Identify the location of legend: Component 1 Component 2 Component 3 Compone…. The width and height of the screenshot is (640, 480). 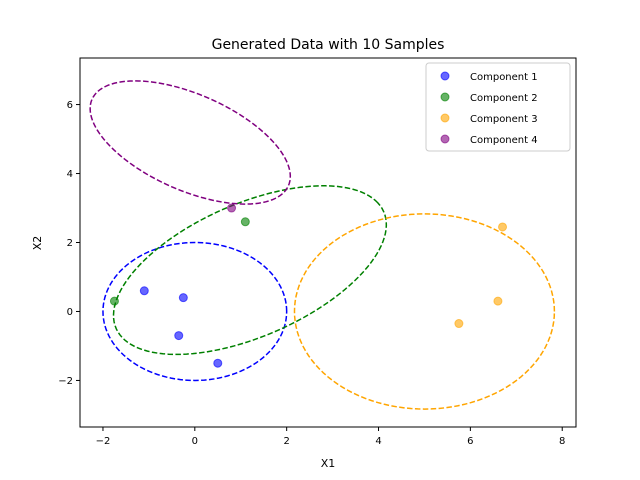
(498, 107).